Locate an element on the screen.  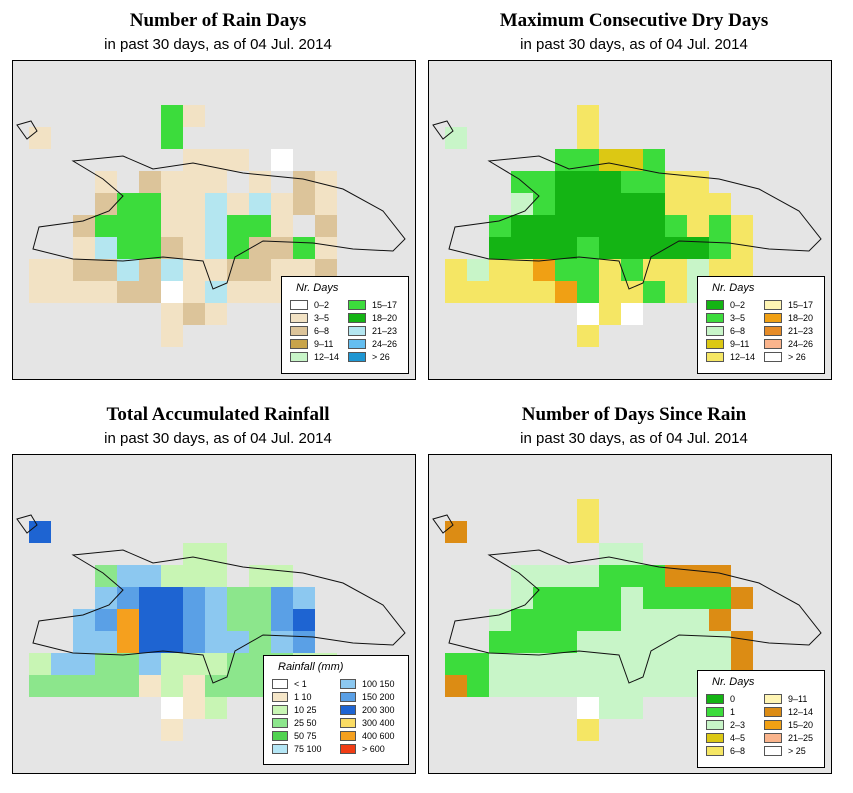
legend-label: 100 150 is located at coordinates (378, 684).